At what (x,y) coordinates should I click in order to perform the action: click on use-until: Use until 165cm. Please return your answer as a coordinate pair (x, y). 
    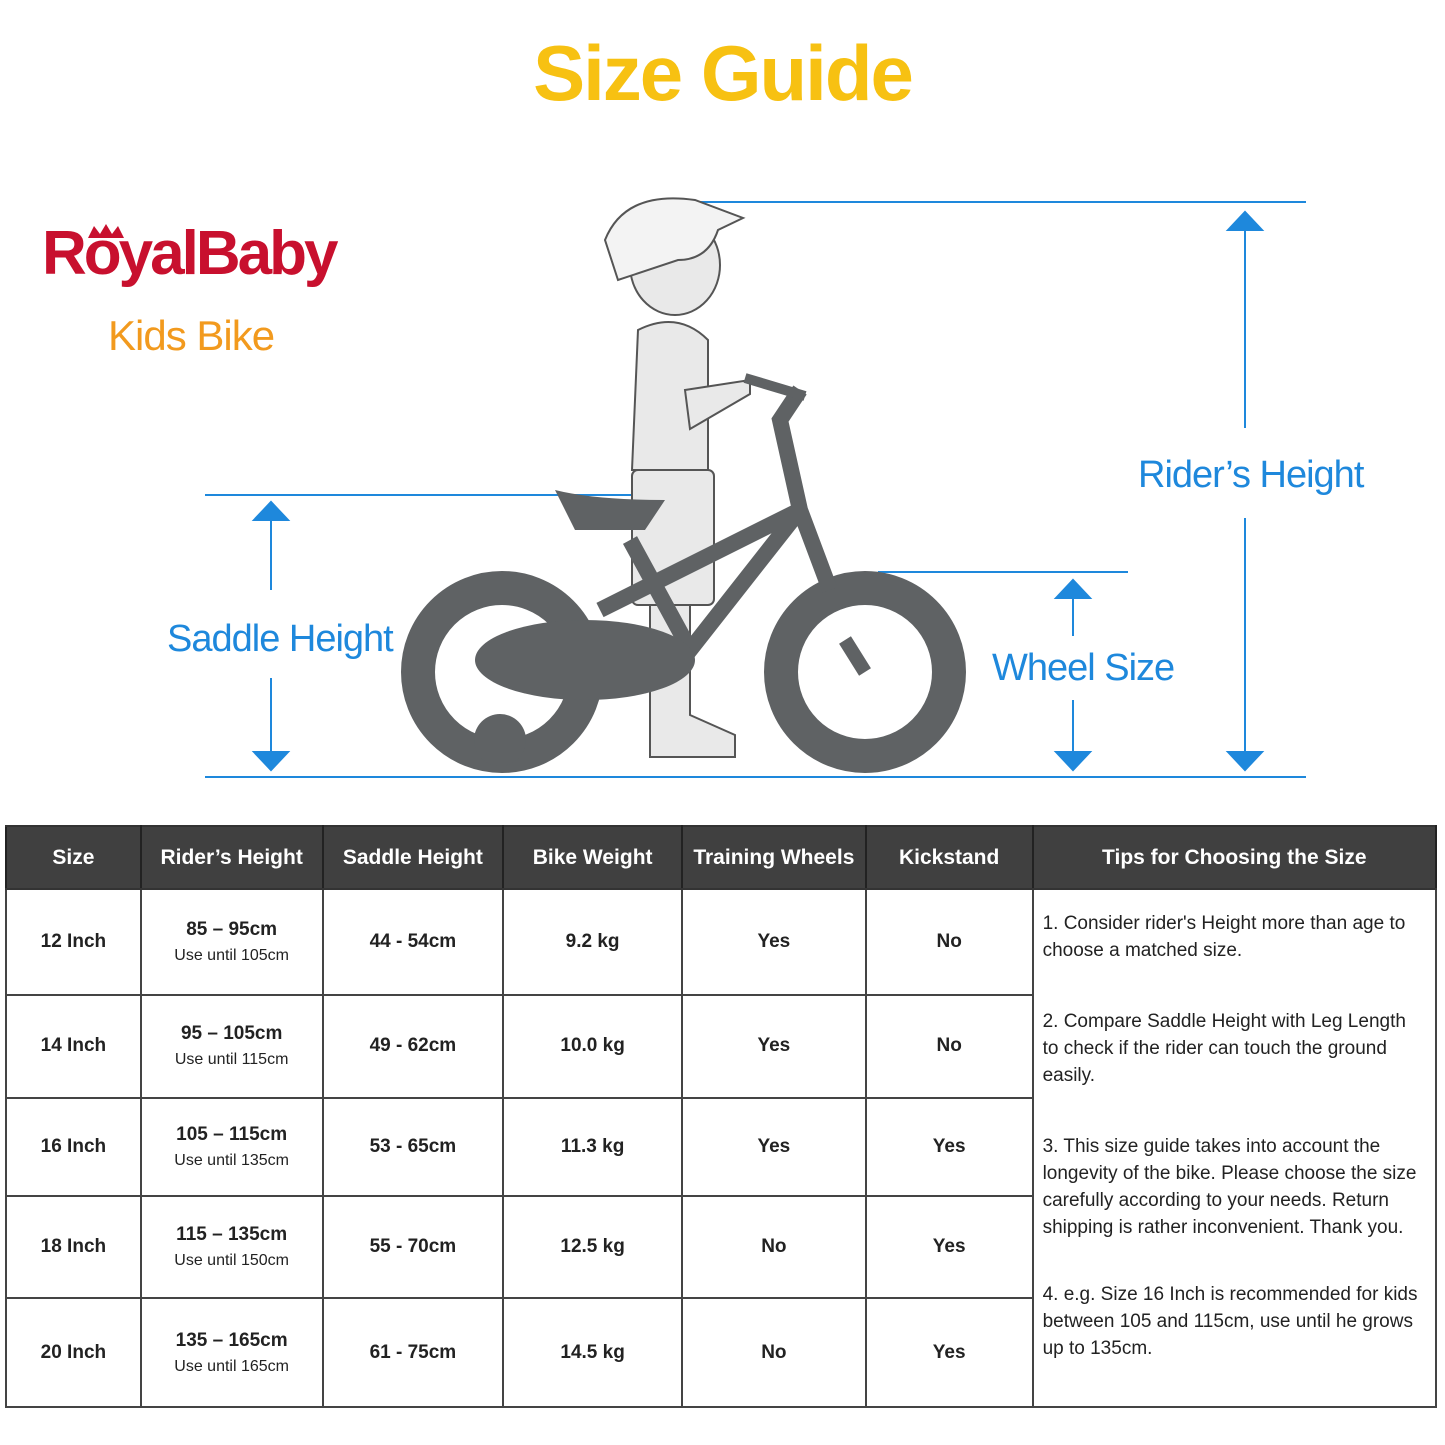
    Looking at the image, I should click on (231, 1366).